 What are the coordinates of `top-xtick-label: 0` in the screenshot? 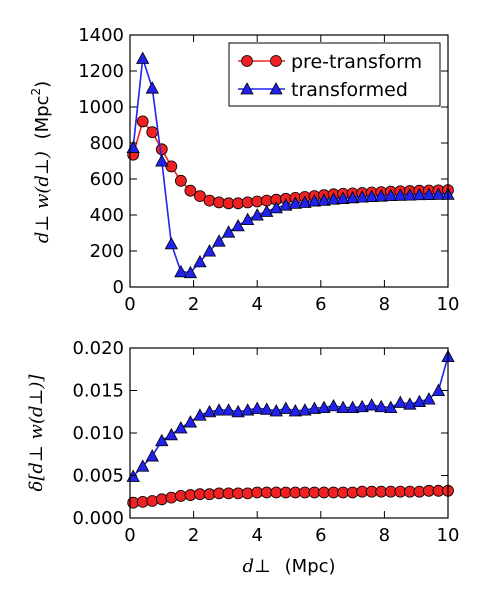 It's located at (129, 304).